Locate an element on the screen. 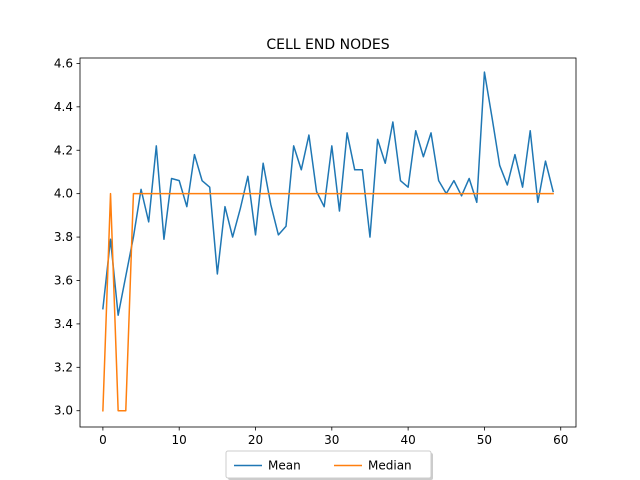  x-tick-label: 20 is located at coordinates (255, 440).